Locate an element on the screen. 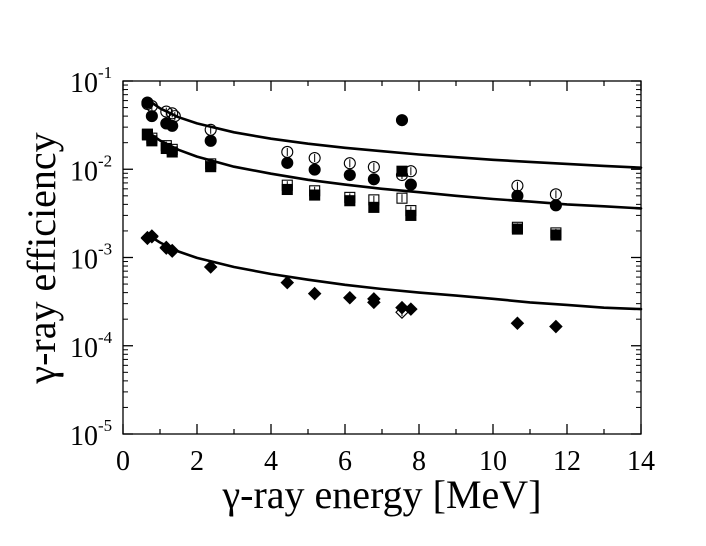 The height and width of the screenshot is (546, 706). x-tick-label: 10 is located at coordinates (493, 461).